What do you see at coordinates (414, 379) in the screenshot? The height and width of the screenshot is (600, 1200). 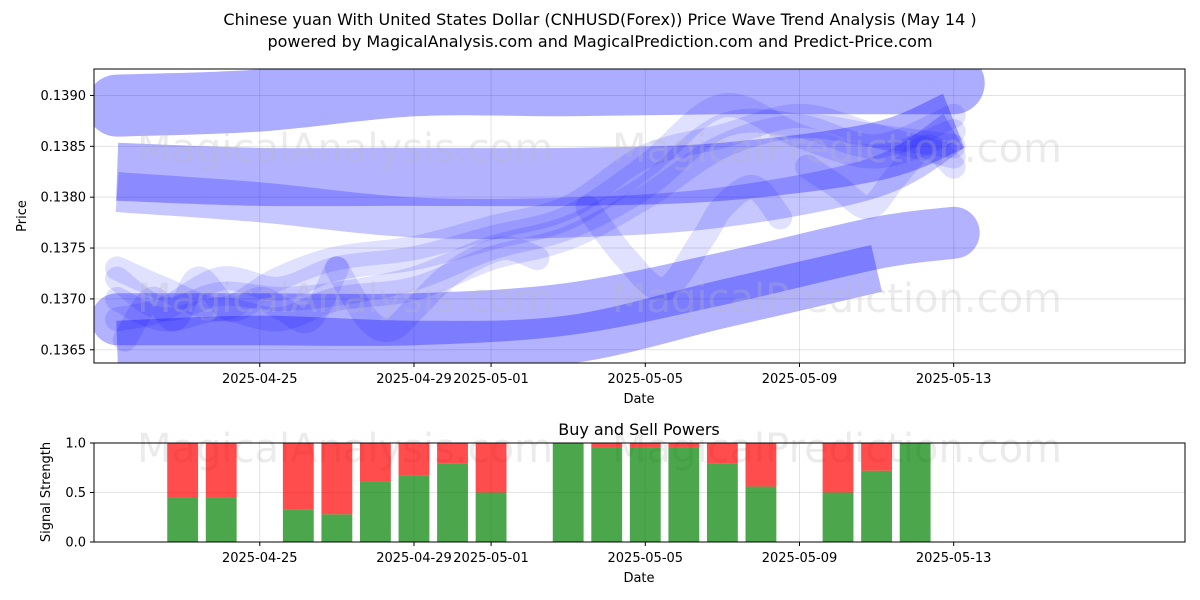 I see `price-x-tick-label: 2025-04-29` at bounding box center [414, 379].